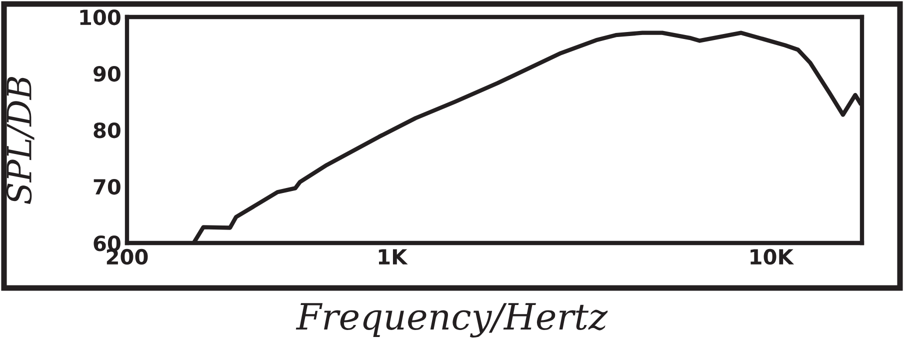 Image resolution: width=904 pixels, height=351 pixels. What do you see at coordinates (107, 186) in the screenshot?
I see `y-tick-label: 70` at bounding box center [107, 186].